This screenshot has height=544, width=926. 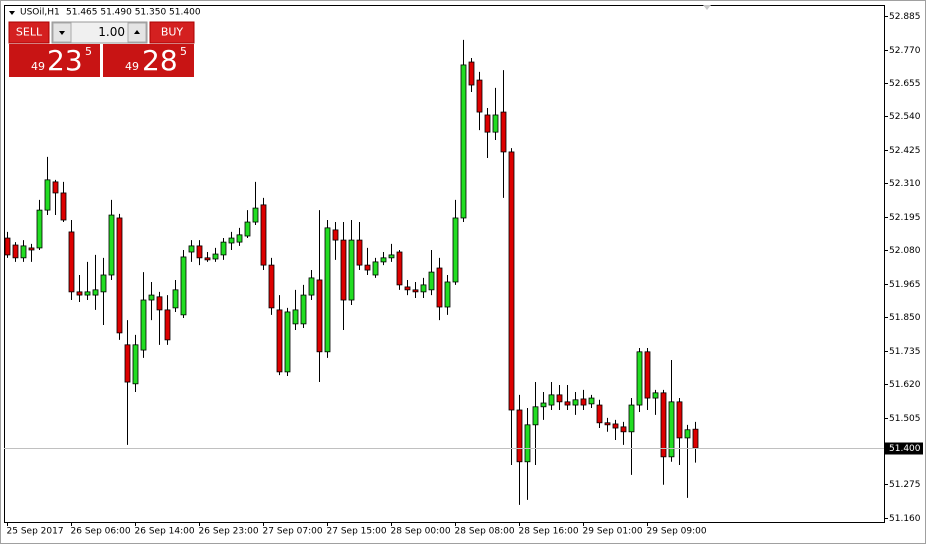 I want to click on sell-price-main: 23, so click(x=65, y=60).